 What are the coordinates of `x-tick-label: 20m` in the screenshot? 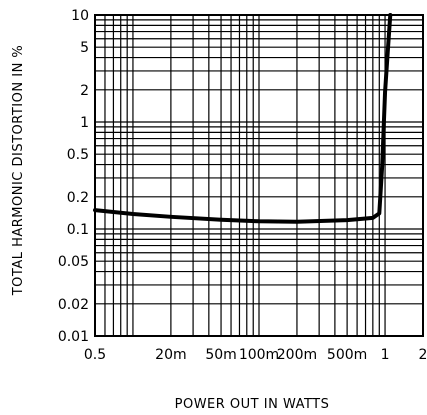 It's located at (170, 355).